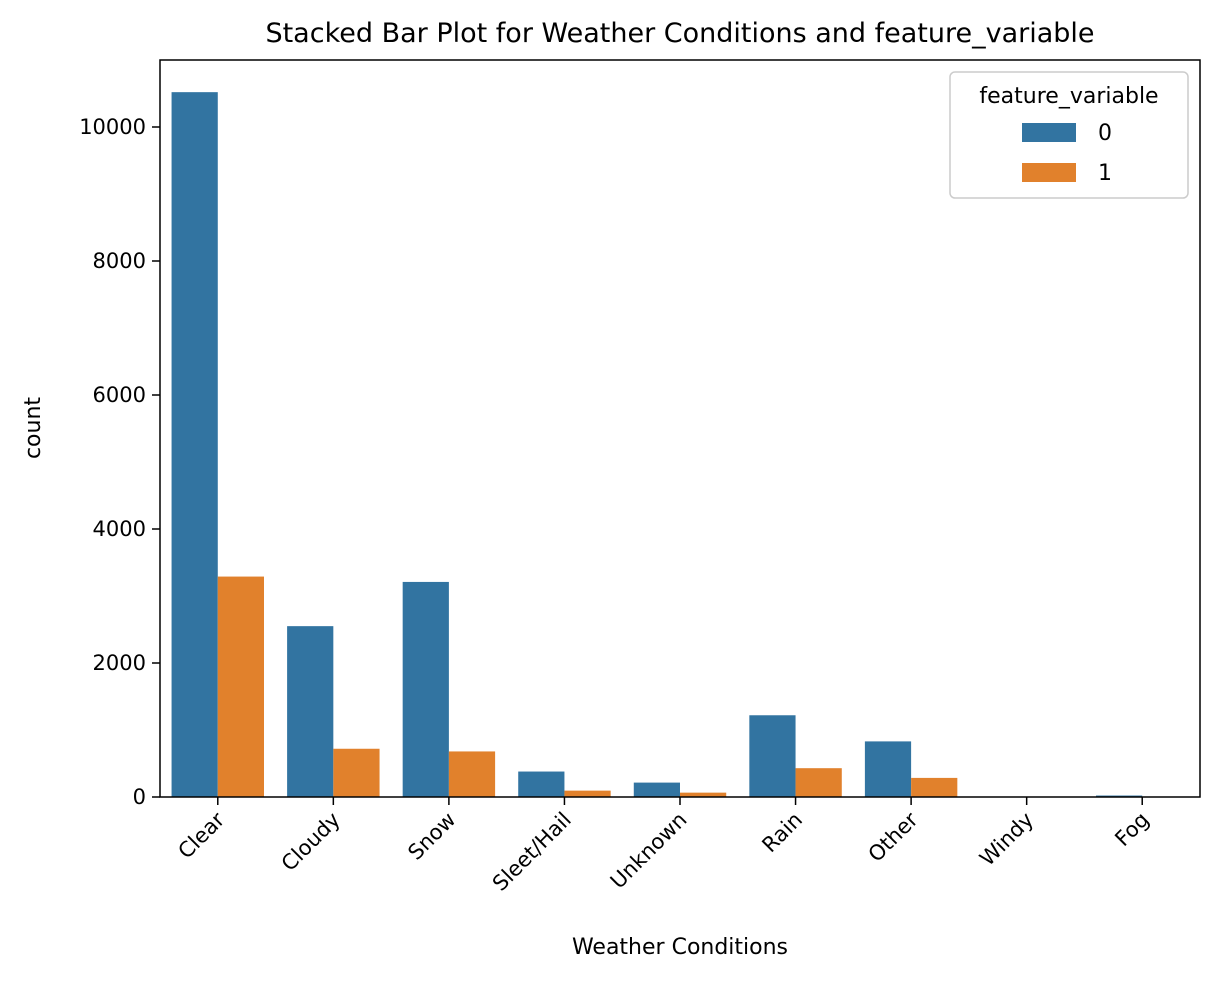 The height and width of the screenshot is (981, 1220). I want to click on y-axis: 0 2000 4000 6000 8000 10000, so click(119, 462).